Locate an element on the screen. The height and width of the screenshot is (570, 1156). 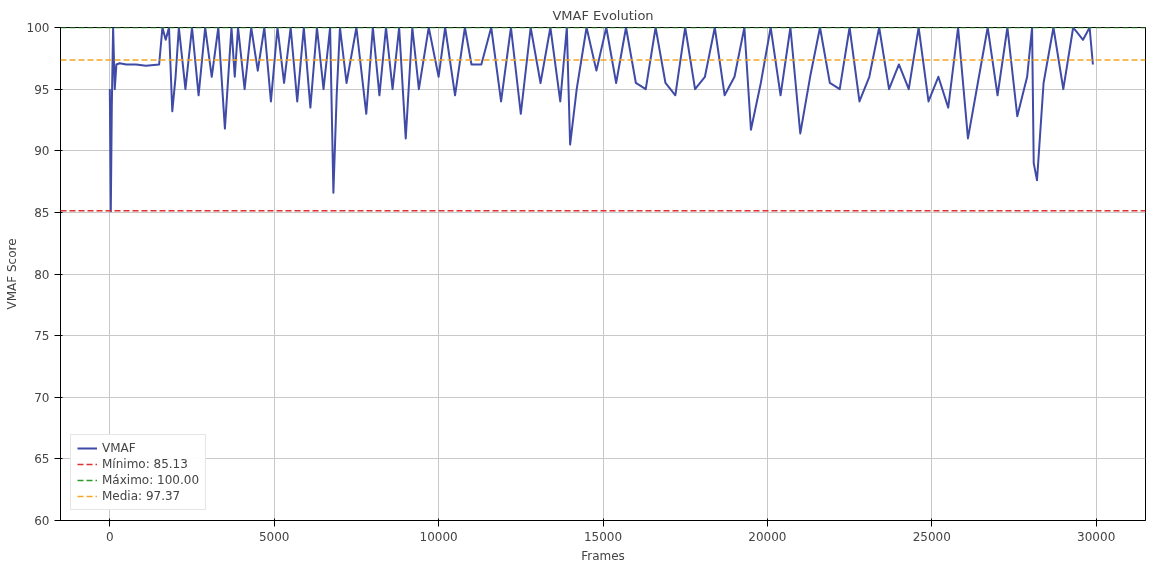
legend-label: Media: 97.37 is located at coordinates (141, 496).